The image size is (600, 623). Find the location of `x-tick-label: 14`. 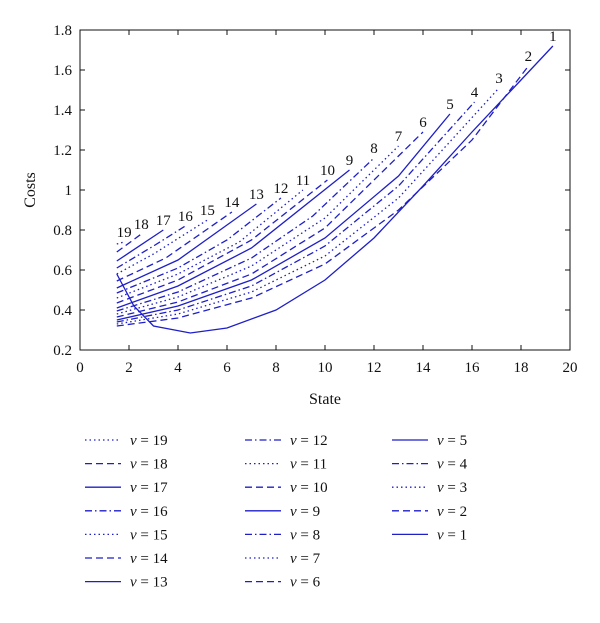

x-tick-label: 14 is located at coordinates (424, 368).